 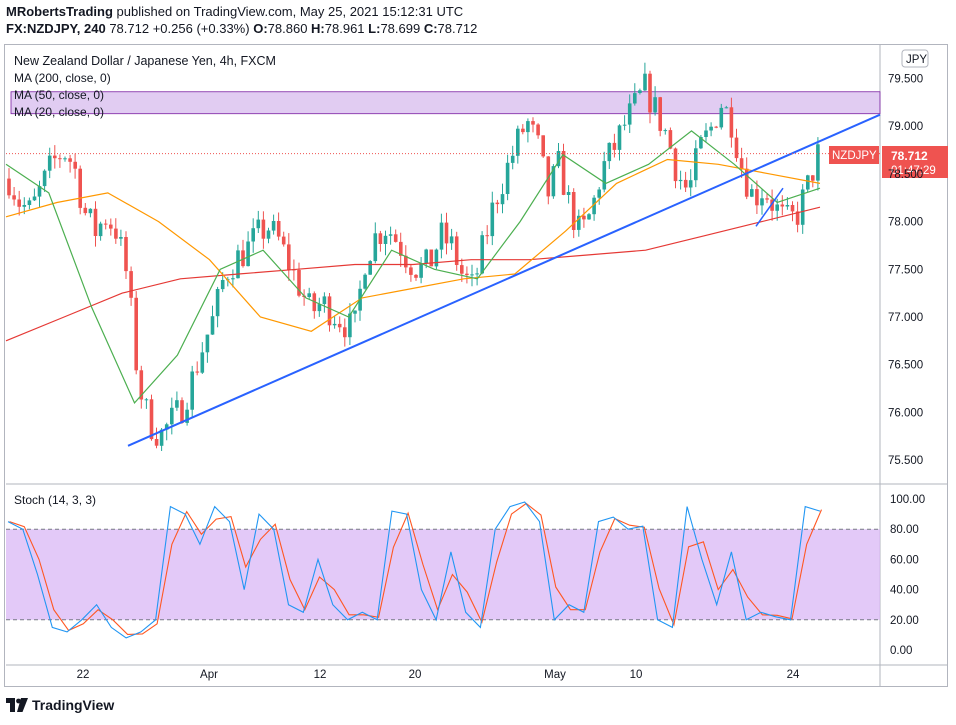 I want to click on stoch-tick-label: 100.00, so click(x=907, y=500).